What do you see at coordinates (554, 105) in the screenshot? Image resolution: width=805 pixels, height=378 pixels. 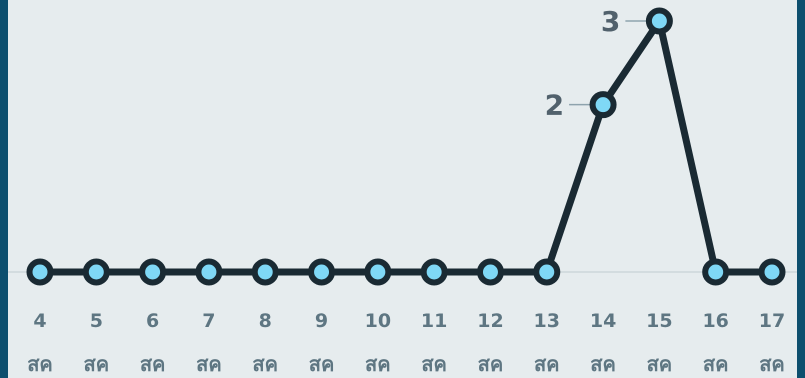 I see `data-label-14: 2` at bounding box center [554, 105].